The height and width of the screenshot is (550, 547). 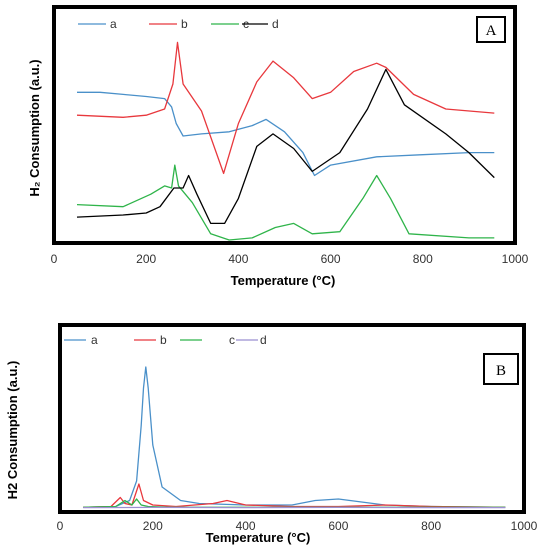 I want to click on panel-a-series-a, so click(x=286, y=134).